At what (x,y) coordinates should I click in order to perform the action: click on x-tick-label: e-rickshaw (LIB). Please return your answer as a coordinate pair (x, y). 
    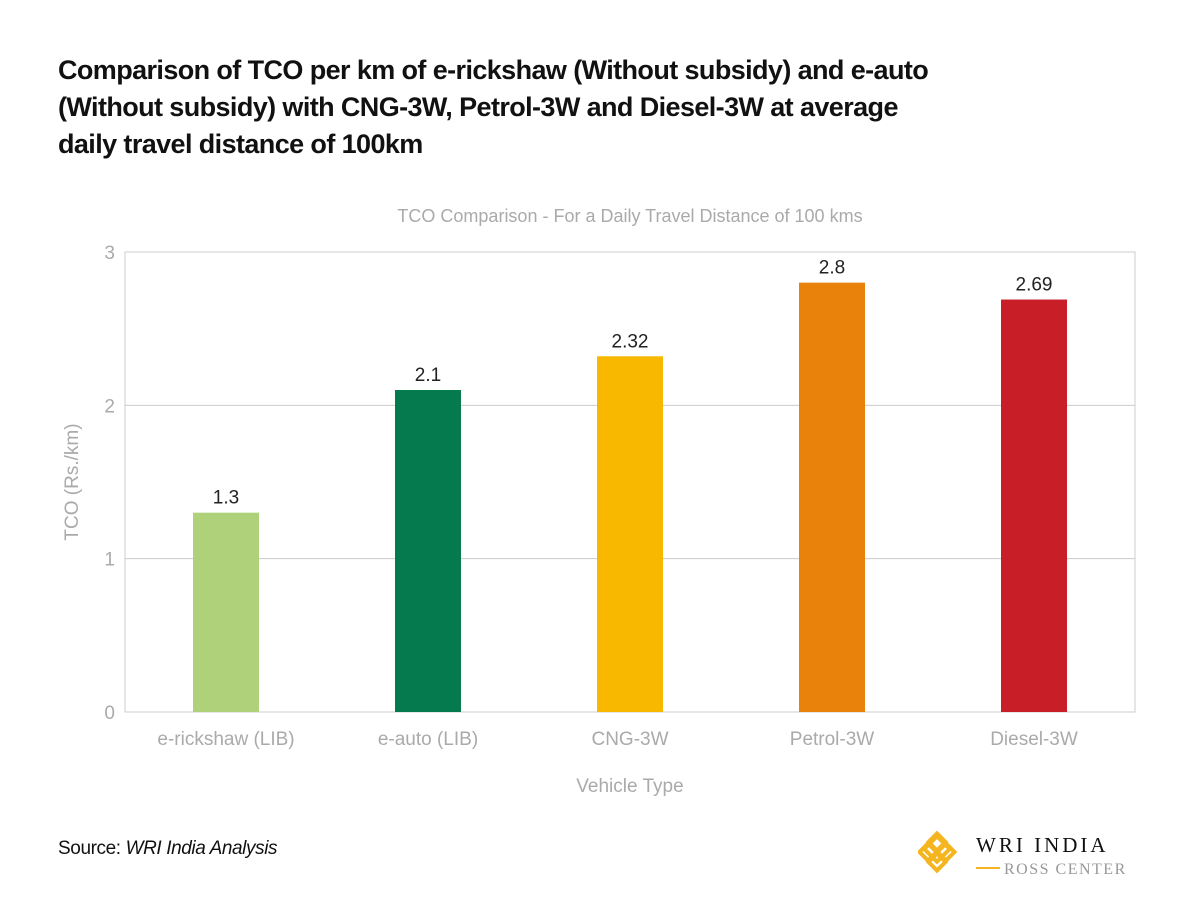
    Looking at the image, I should click on (225, 739).